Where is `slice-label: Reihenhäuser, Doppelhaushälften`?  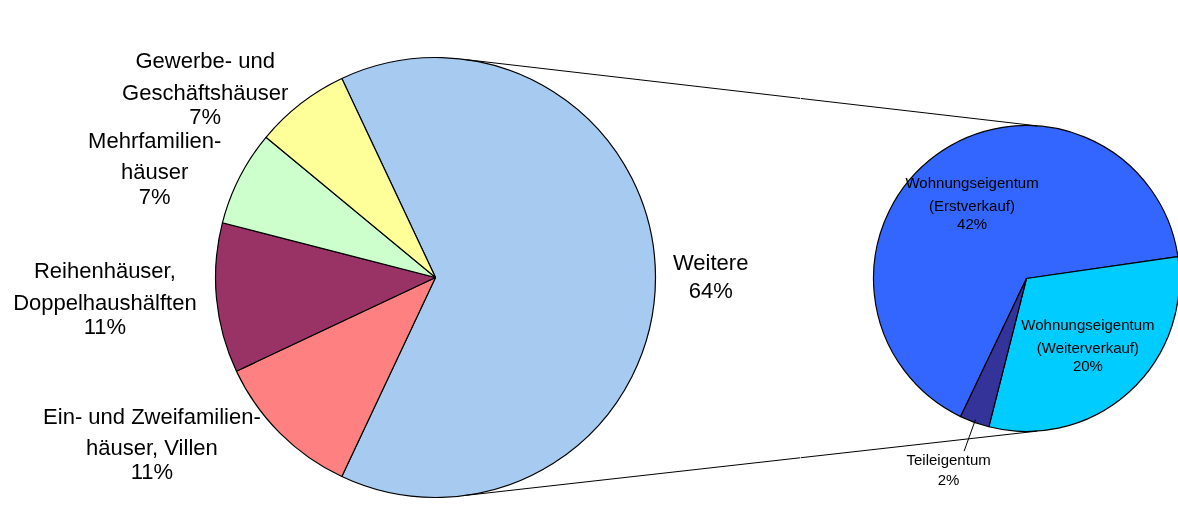 slice-label: Reihenhäuser, Doppelhaushälften is located at coordinates (105, 286).